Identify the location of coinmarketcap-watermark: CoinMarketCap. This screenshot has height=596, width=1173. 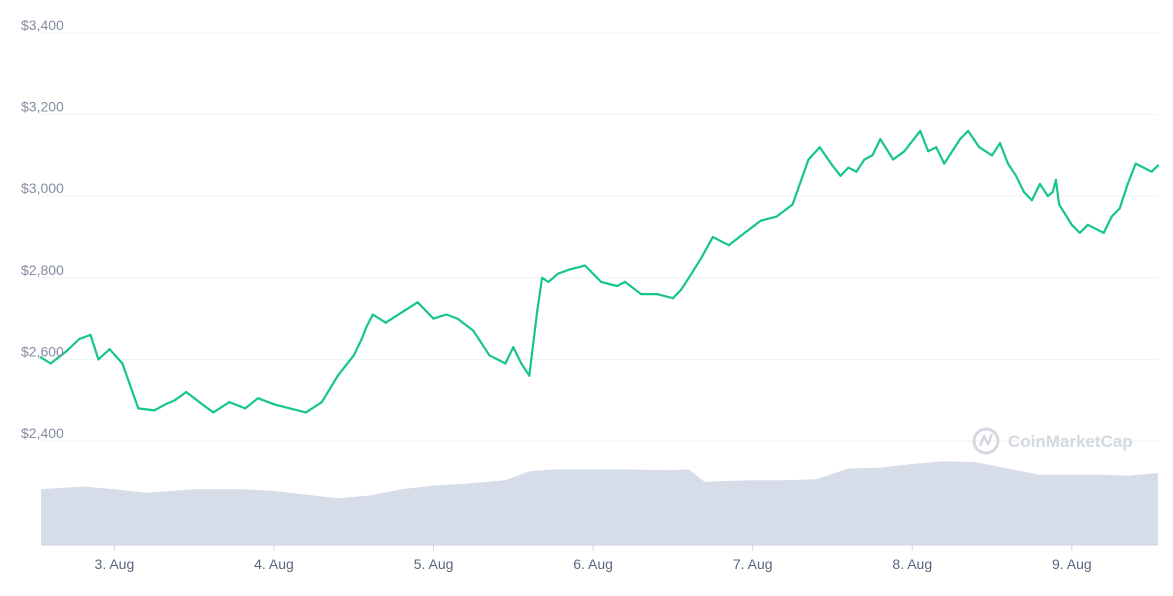
(1052, 441).